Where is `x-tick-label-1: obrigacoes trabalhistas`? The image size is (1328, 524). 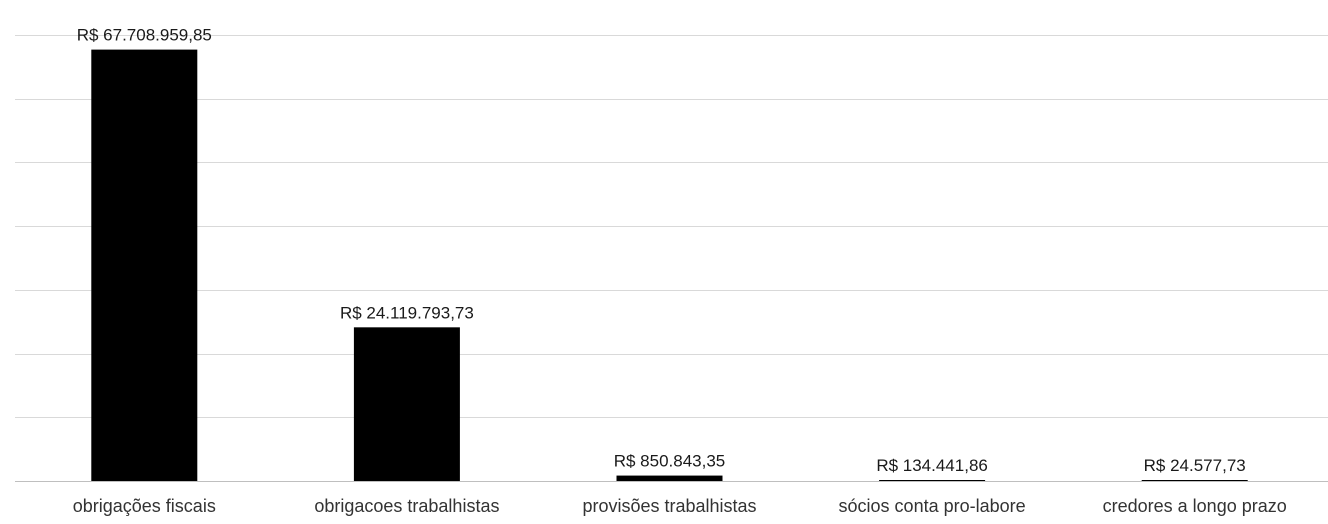
x-tick-label-1: obrigacoes trabalhistas is located at coordinates (406, 506).